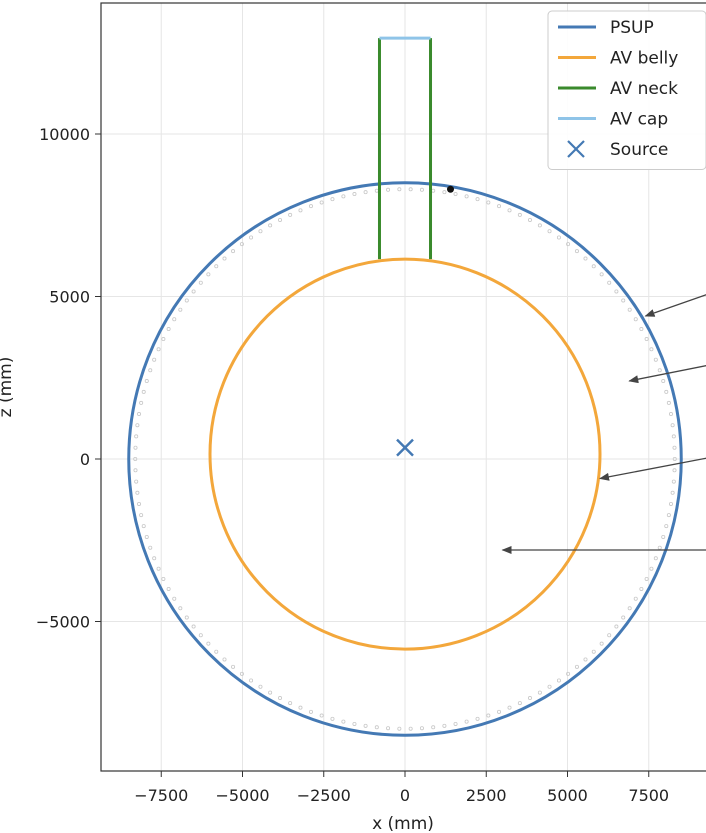  Describe the element at coordinates (161, 795) in the screenshot. I see `x-tick-label: −7500` at that location.